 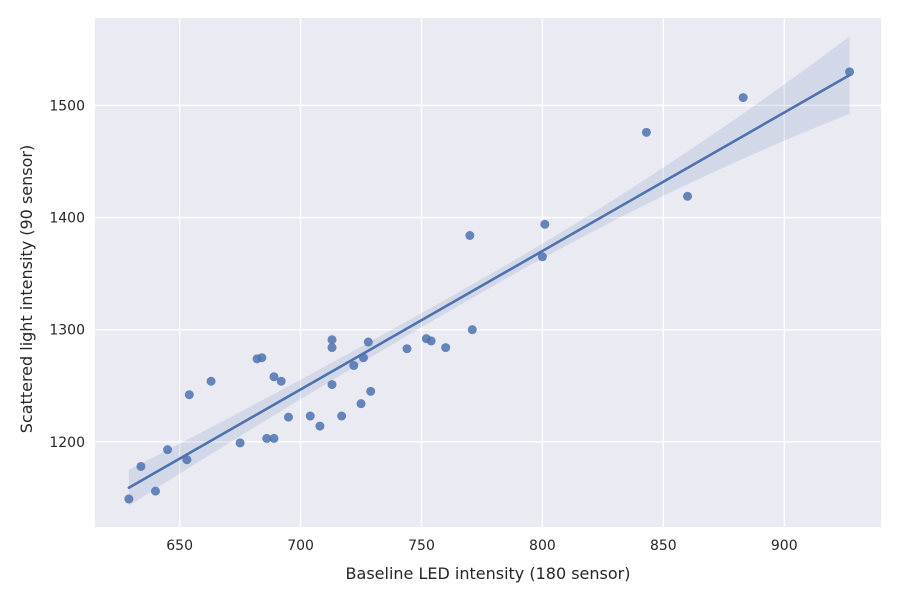 I want to click on y-tick-labels: 1200 1300 1400 1500, so click(x=67, y=274).